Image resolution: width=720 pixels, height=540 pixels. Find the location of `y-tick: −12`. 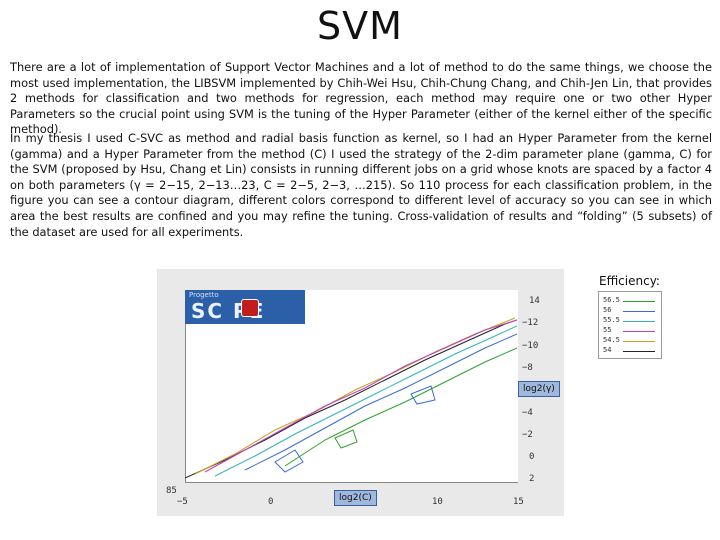

y-tick: −12 is located at coordinates (530, 323).